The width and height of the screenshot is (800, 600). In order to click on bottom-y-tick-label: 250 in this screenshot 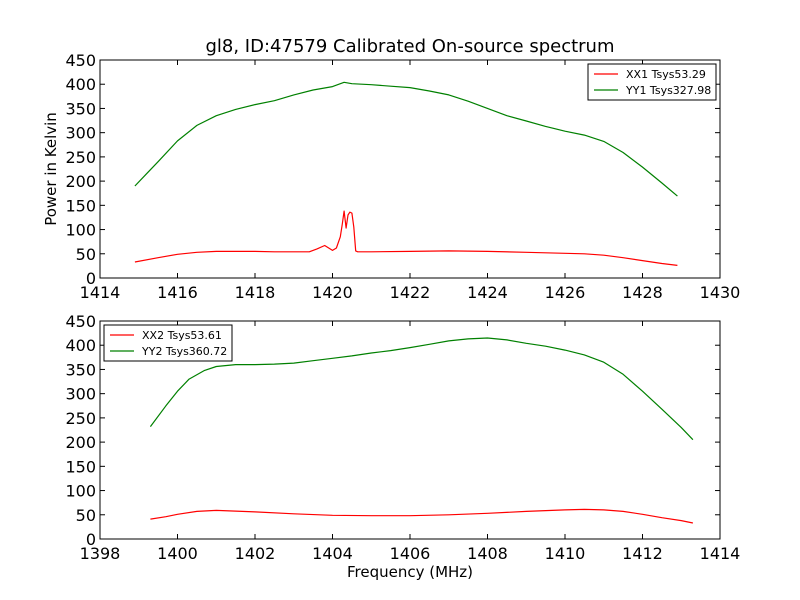, I will do `click(80, 418)`.